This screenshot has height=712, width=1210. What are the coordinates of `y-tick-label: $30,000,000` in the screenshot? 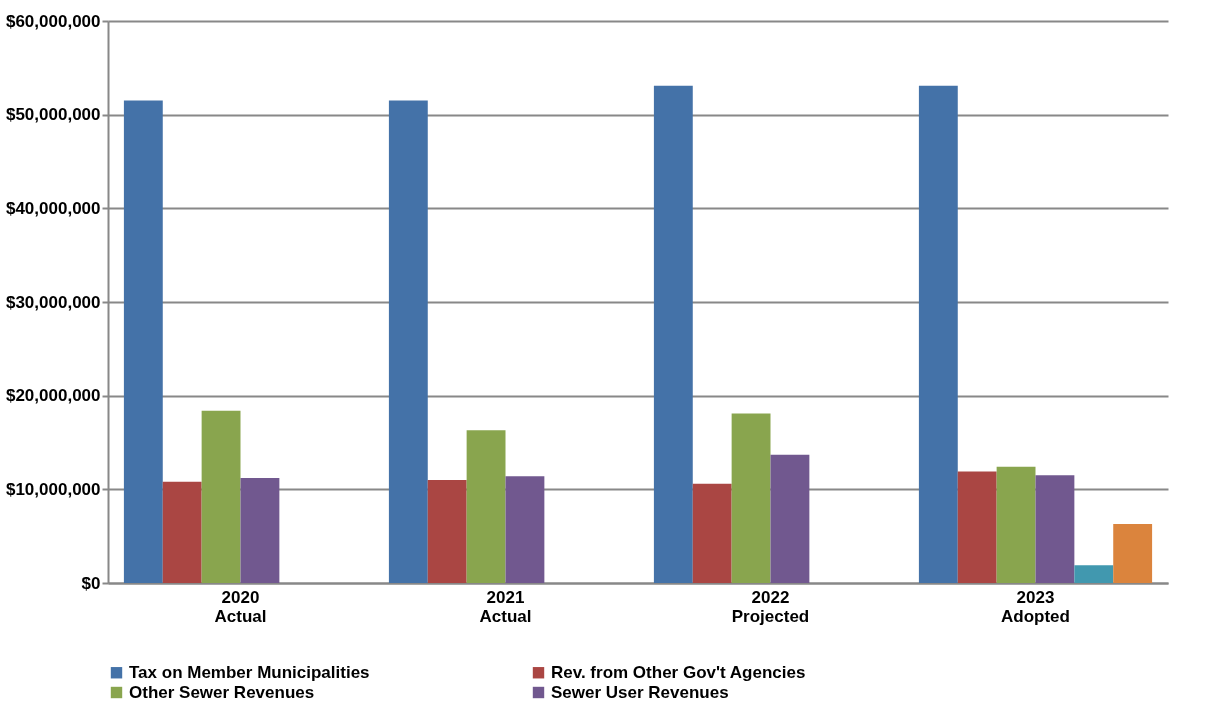 It's located at (53, 302).